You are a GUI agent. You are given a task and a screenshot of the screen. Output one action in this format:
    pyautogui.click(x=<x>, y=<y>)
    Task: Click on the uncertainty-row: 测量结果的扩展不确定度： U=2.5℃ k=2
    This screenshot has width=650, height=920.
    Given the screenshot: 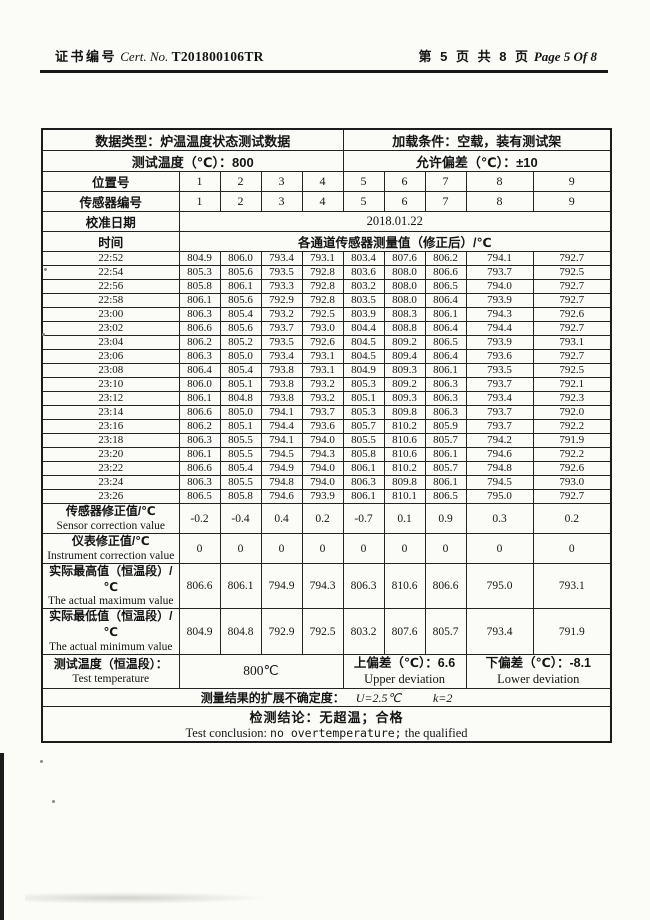 What is the action you would take?
    pyautogui.click(x=326, y=697)
    